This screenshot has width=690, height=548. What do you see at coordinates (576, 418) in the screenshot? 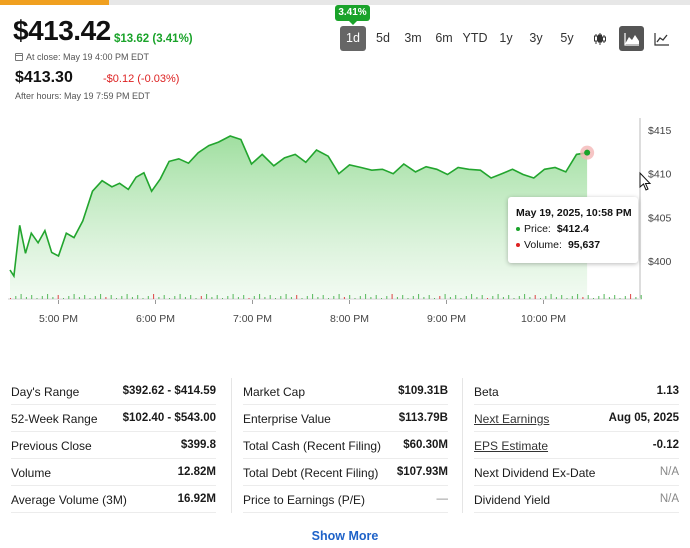
I see `stat-row: Next Earnings Aug 05, 2025` at bounding box center [576, 418].